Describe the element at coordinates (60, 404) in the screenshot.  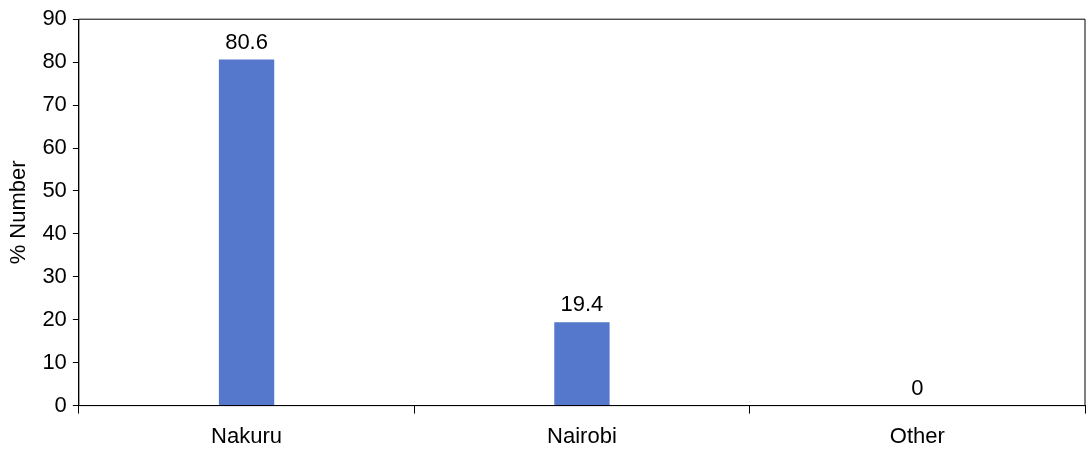
I see `y-tick-label: 0` at that location.